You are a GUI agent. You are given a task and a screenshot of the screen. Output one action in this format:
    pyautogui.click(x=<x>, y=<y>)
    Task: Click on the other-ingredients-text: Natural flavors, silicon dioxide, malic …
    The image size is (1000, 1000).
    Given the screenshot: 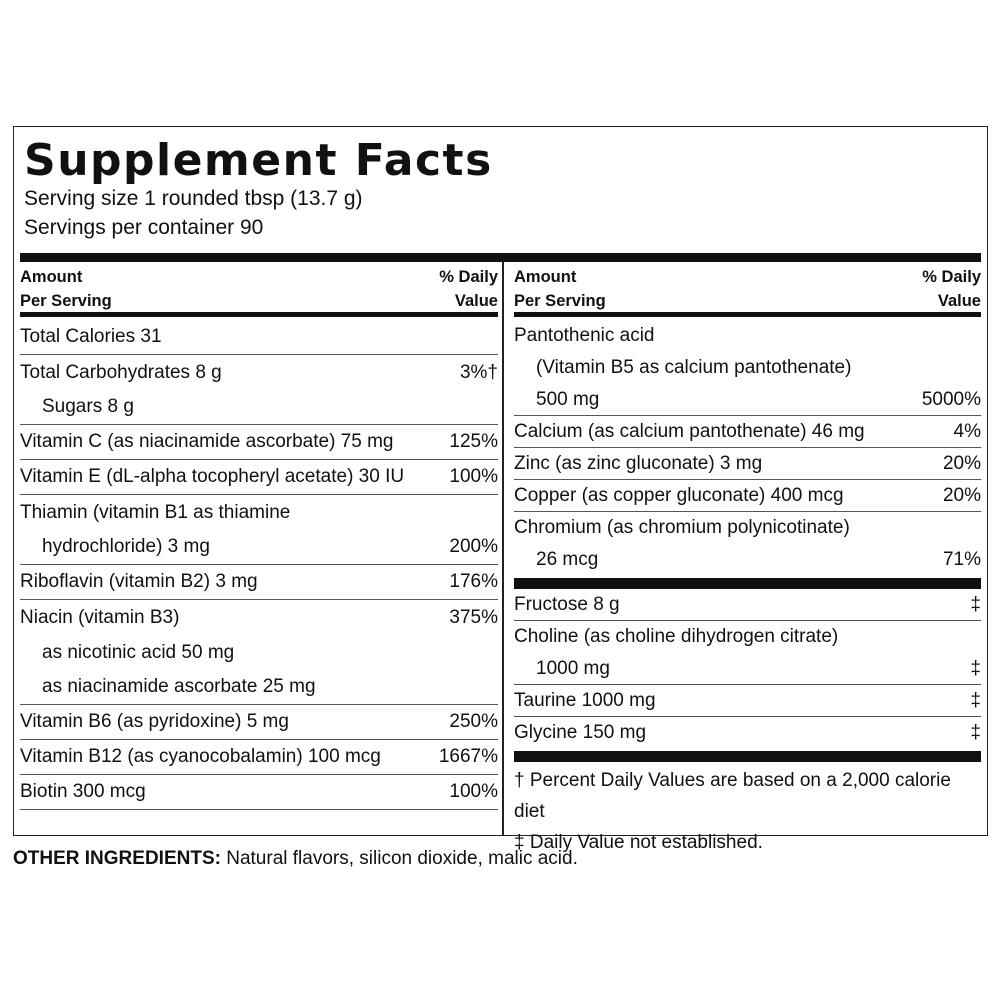 What is the action you would take?
    pyautogui.click(x=399, y=858)
    